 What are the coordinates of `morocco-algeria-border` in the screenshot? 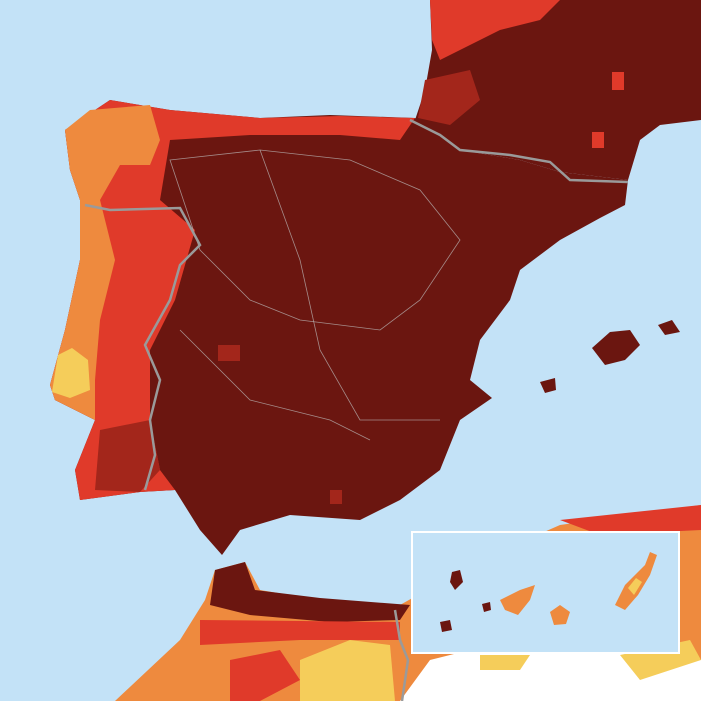 It's located at (401, 655).